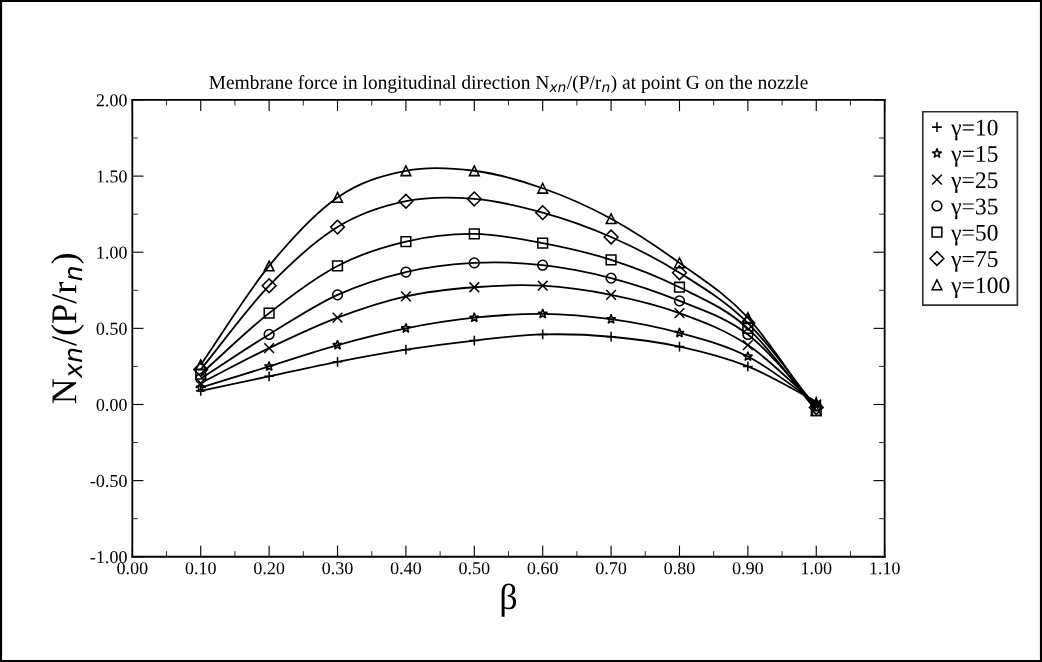  I want to click on legend-label: γ=100, so click(980, 288).